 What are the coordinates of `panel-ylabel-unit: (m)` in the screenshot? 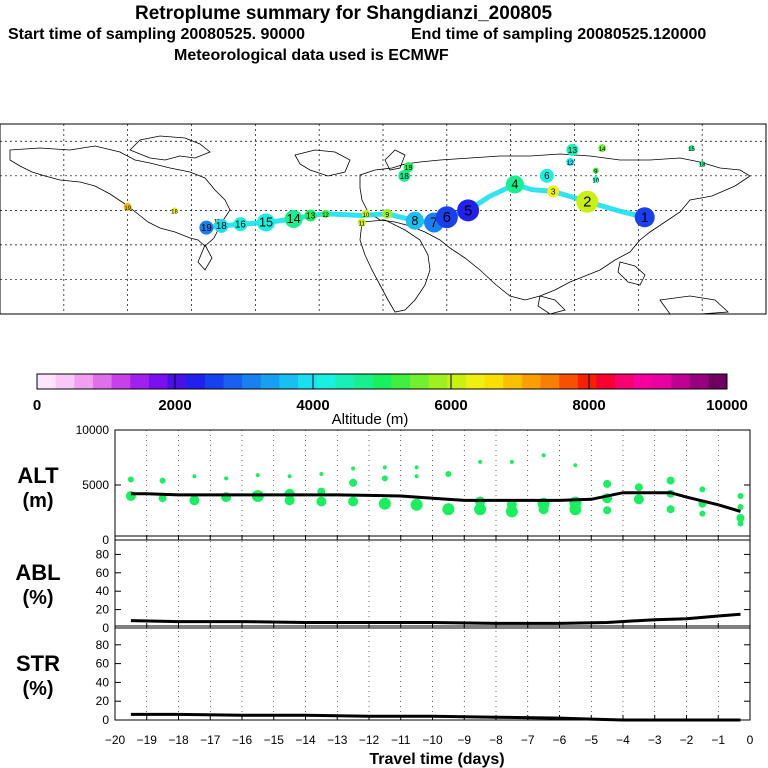 It's located at (37, 501).